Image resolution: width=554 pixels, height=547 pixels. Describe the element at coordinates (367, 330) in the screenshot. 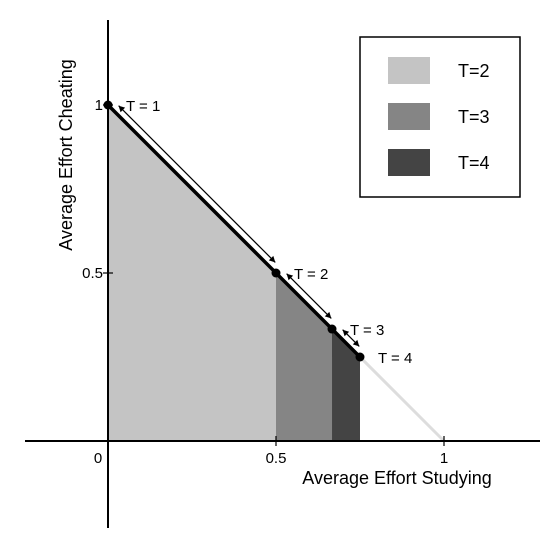

I see `point-label: T = 3` at that location.